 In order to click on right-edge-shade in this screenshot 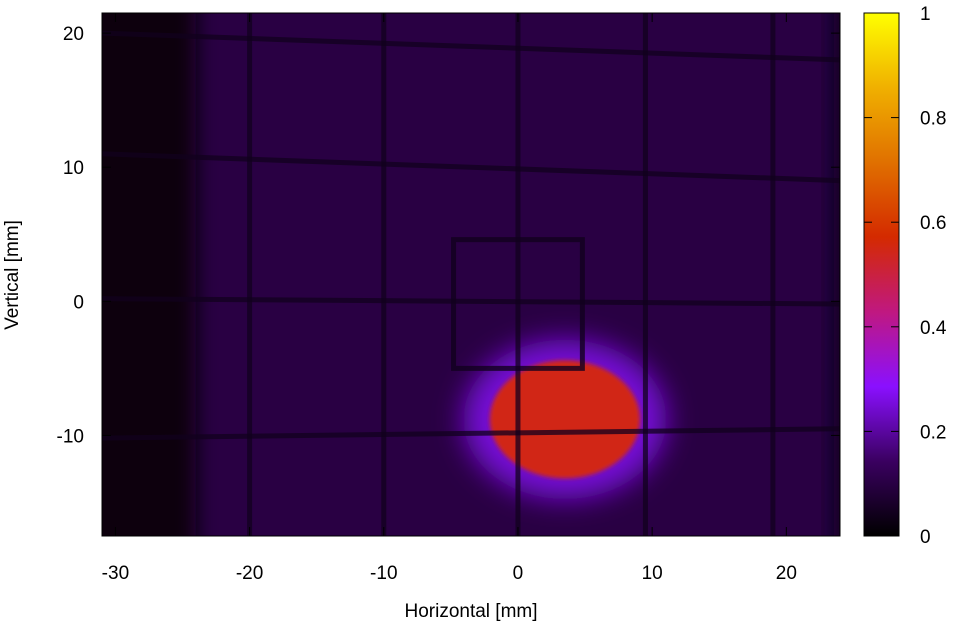, I will do `click(837, 274)`.